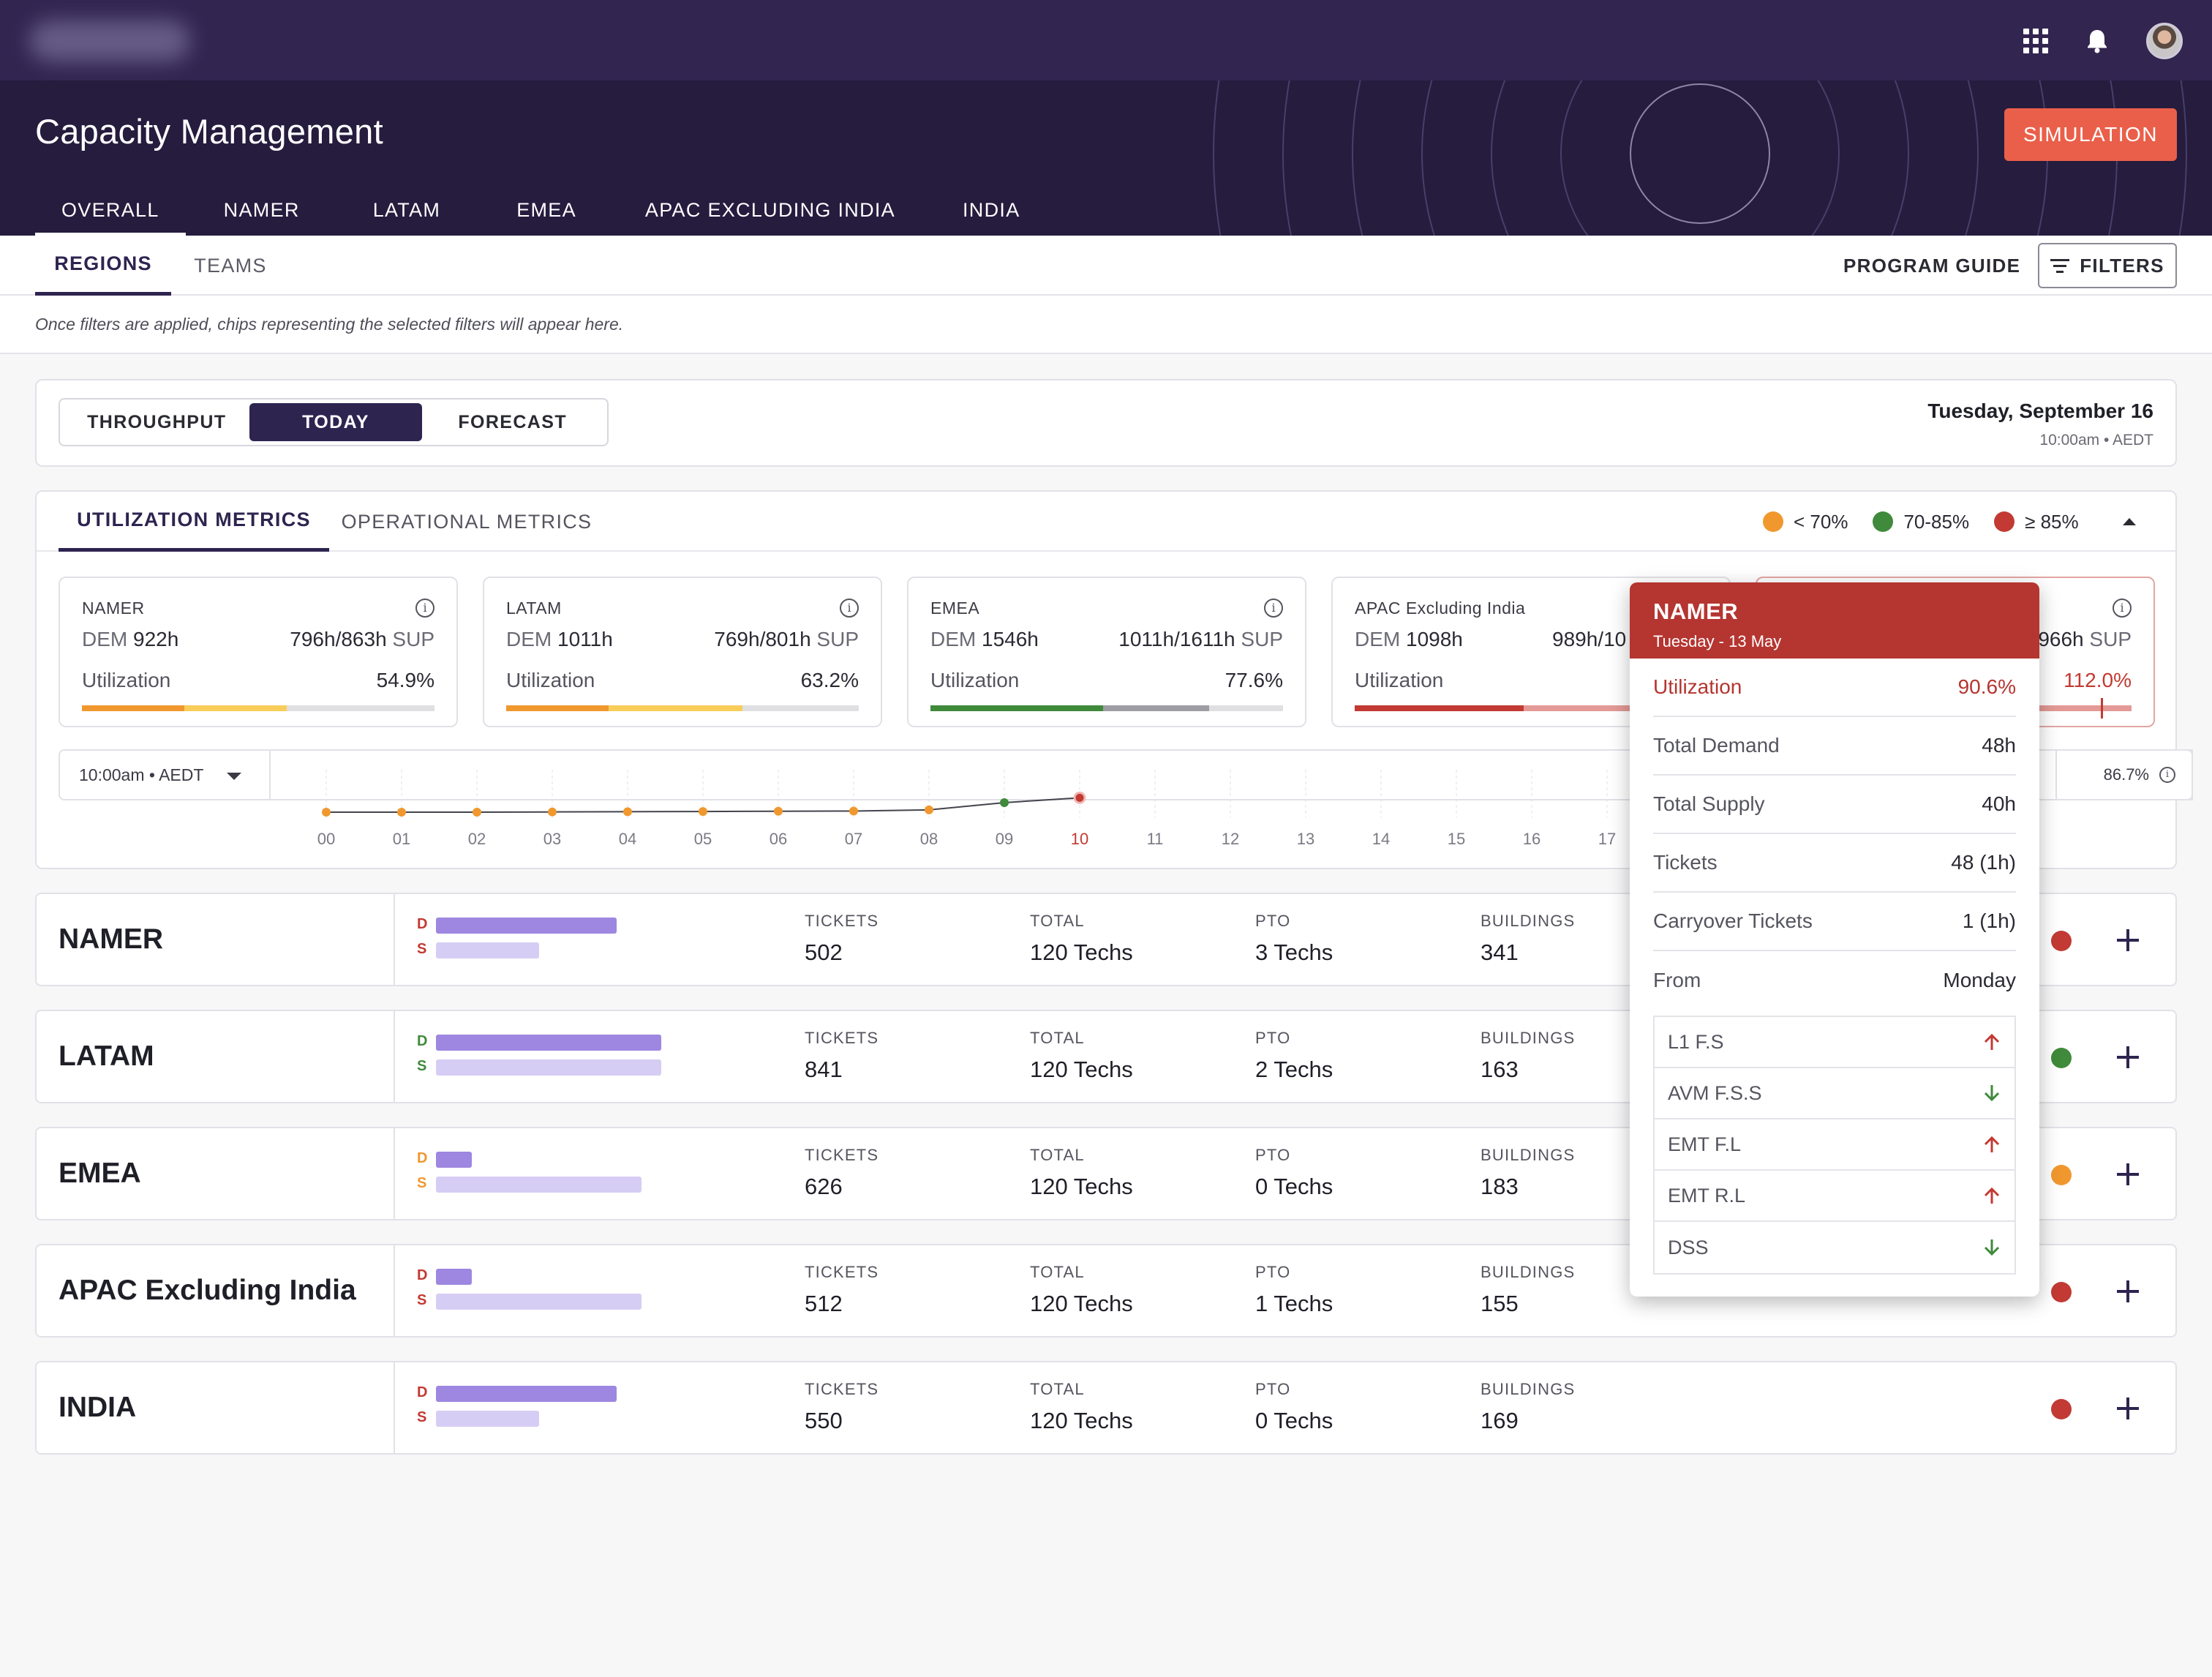 The height and width of the screenshot is (1677, 2212). Describe the element at coordinates (2107, 265) in the screenshot. I see `filters-button: FILTERS` at that location.